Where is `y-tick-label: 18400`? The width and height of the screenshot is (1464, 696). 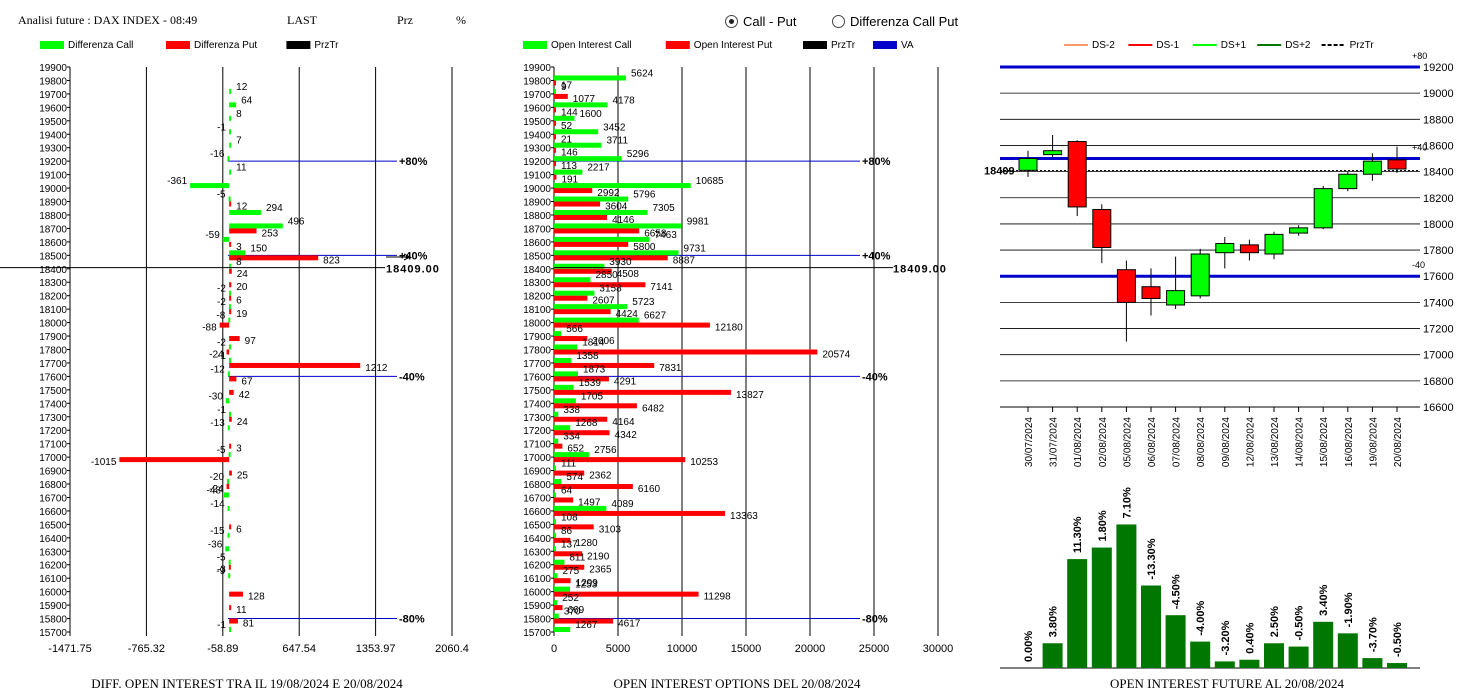
y-tick-label: 18400 is located at coordinates (1438, 173).